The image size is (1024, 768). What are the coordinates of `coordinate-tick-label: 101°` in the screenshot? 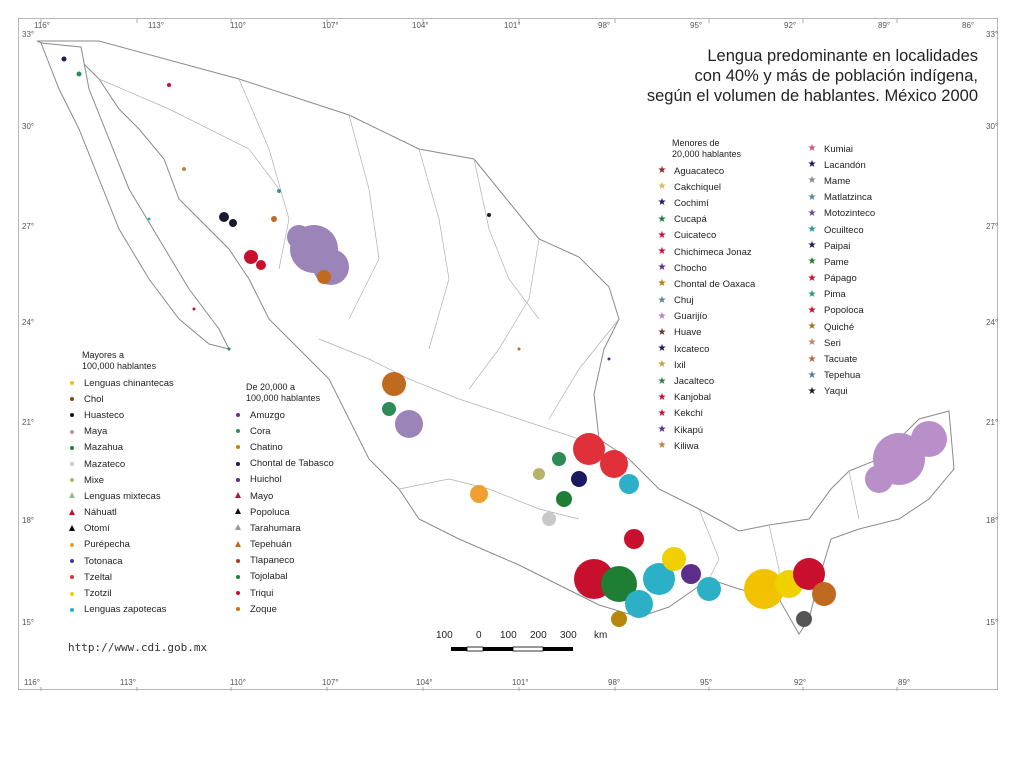 It's located at (520, 682).